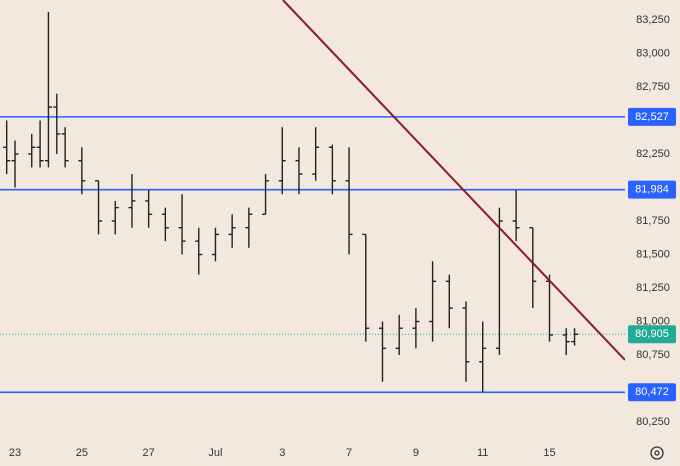 The image size is (680, 466). What do you see at coordinates (82, 453) in the screenshot?
I see `x-tick-label: 25` at bounding box center [82, 453].